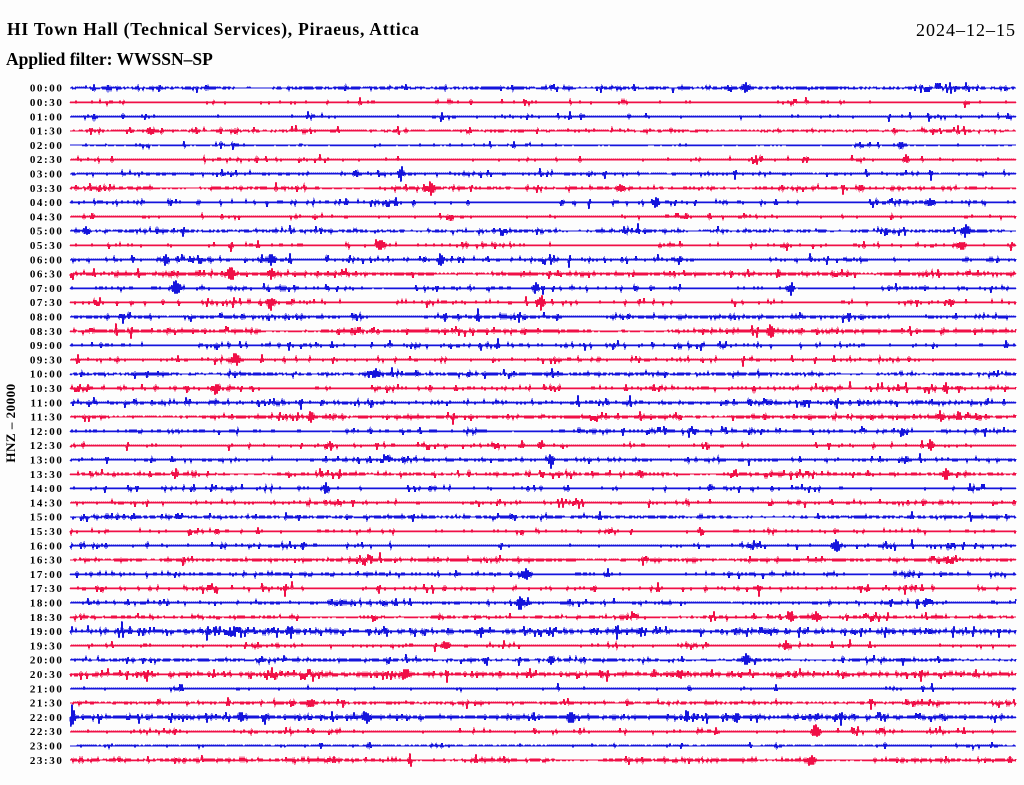 The height and width of the screenshot is (785, 1024). What do you see at coordinates (47, 89) in the screenshot?
I see `svg-text: 00:00` at bounding box center [47, 89].